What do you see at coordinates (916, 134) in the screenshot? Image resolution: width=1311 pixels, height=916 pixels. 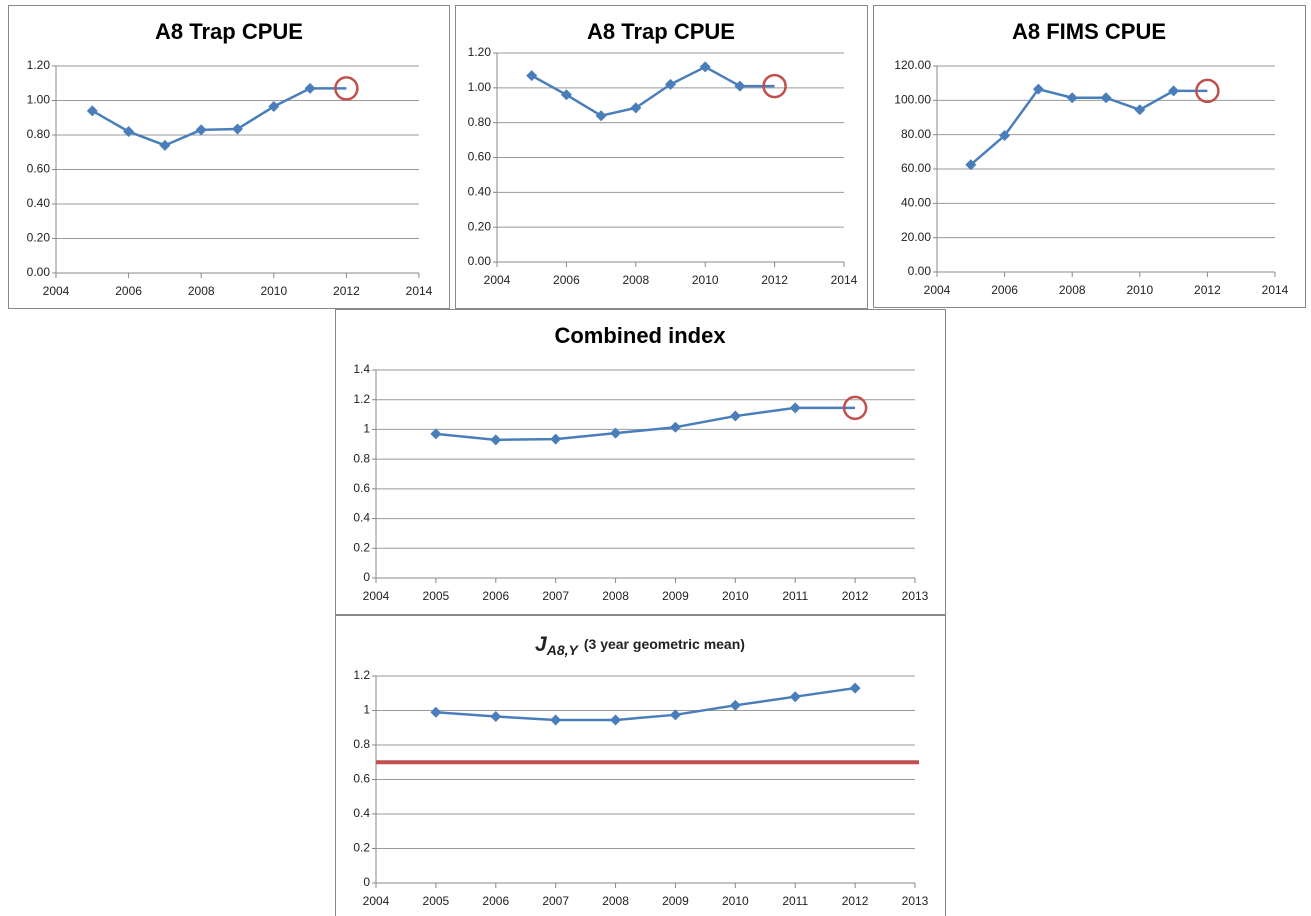 I see `y-tick-label: 80.00` at bounding box center [916, 134].